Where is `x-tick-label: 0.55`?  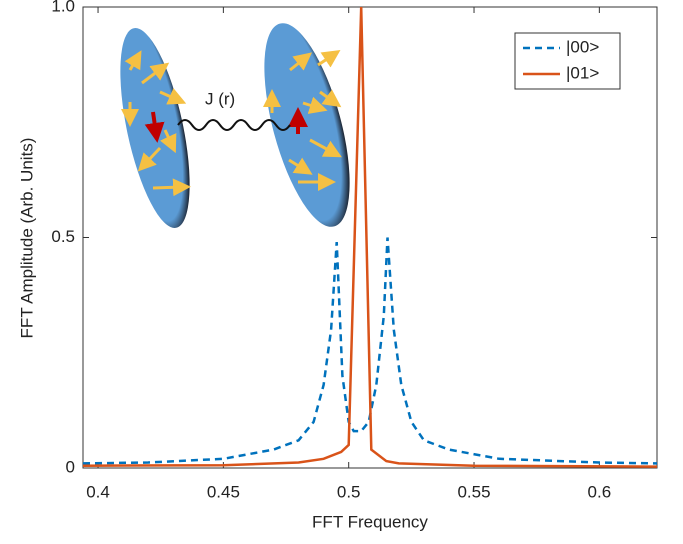 x-tick-label: 0.55 is located at coordinates (473, 491).